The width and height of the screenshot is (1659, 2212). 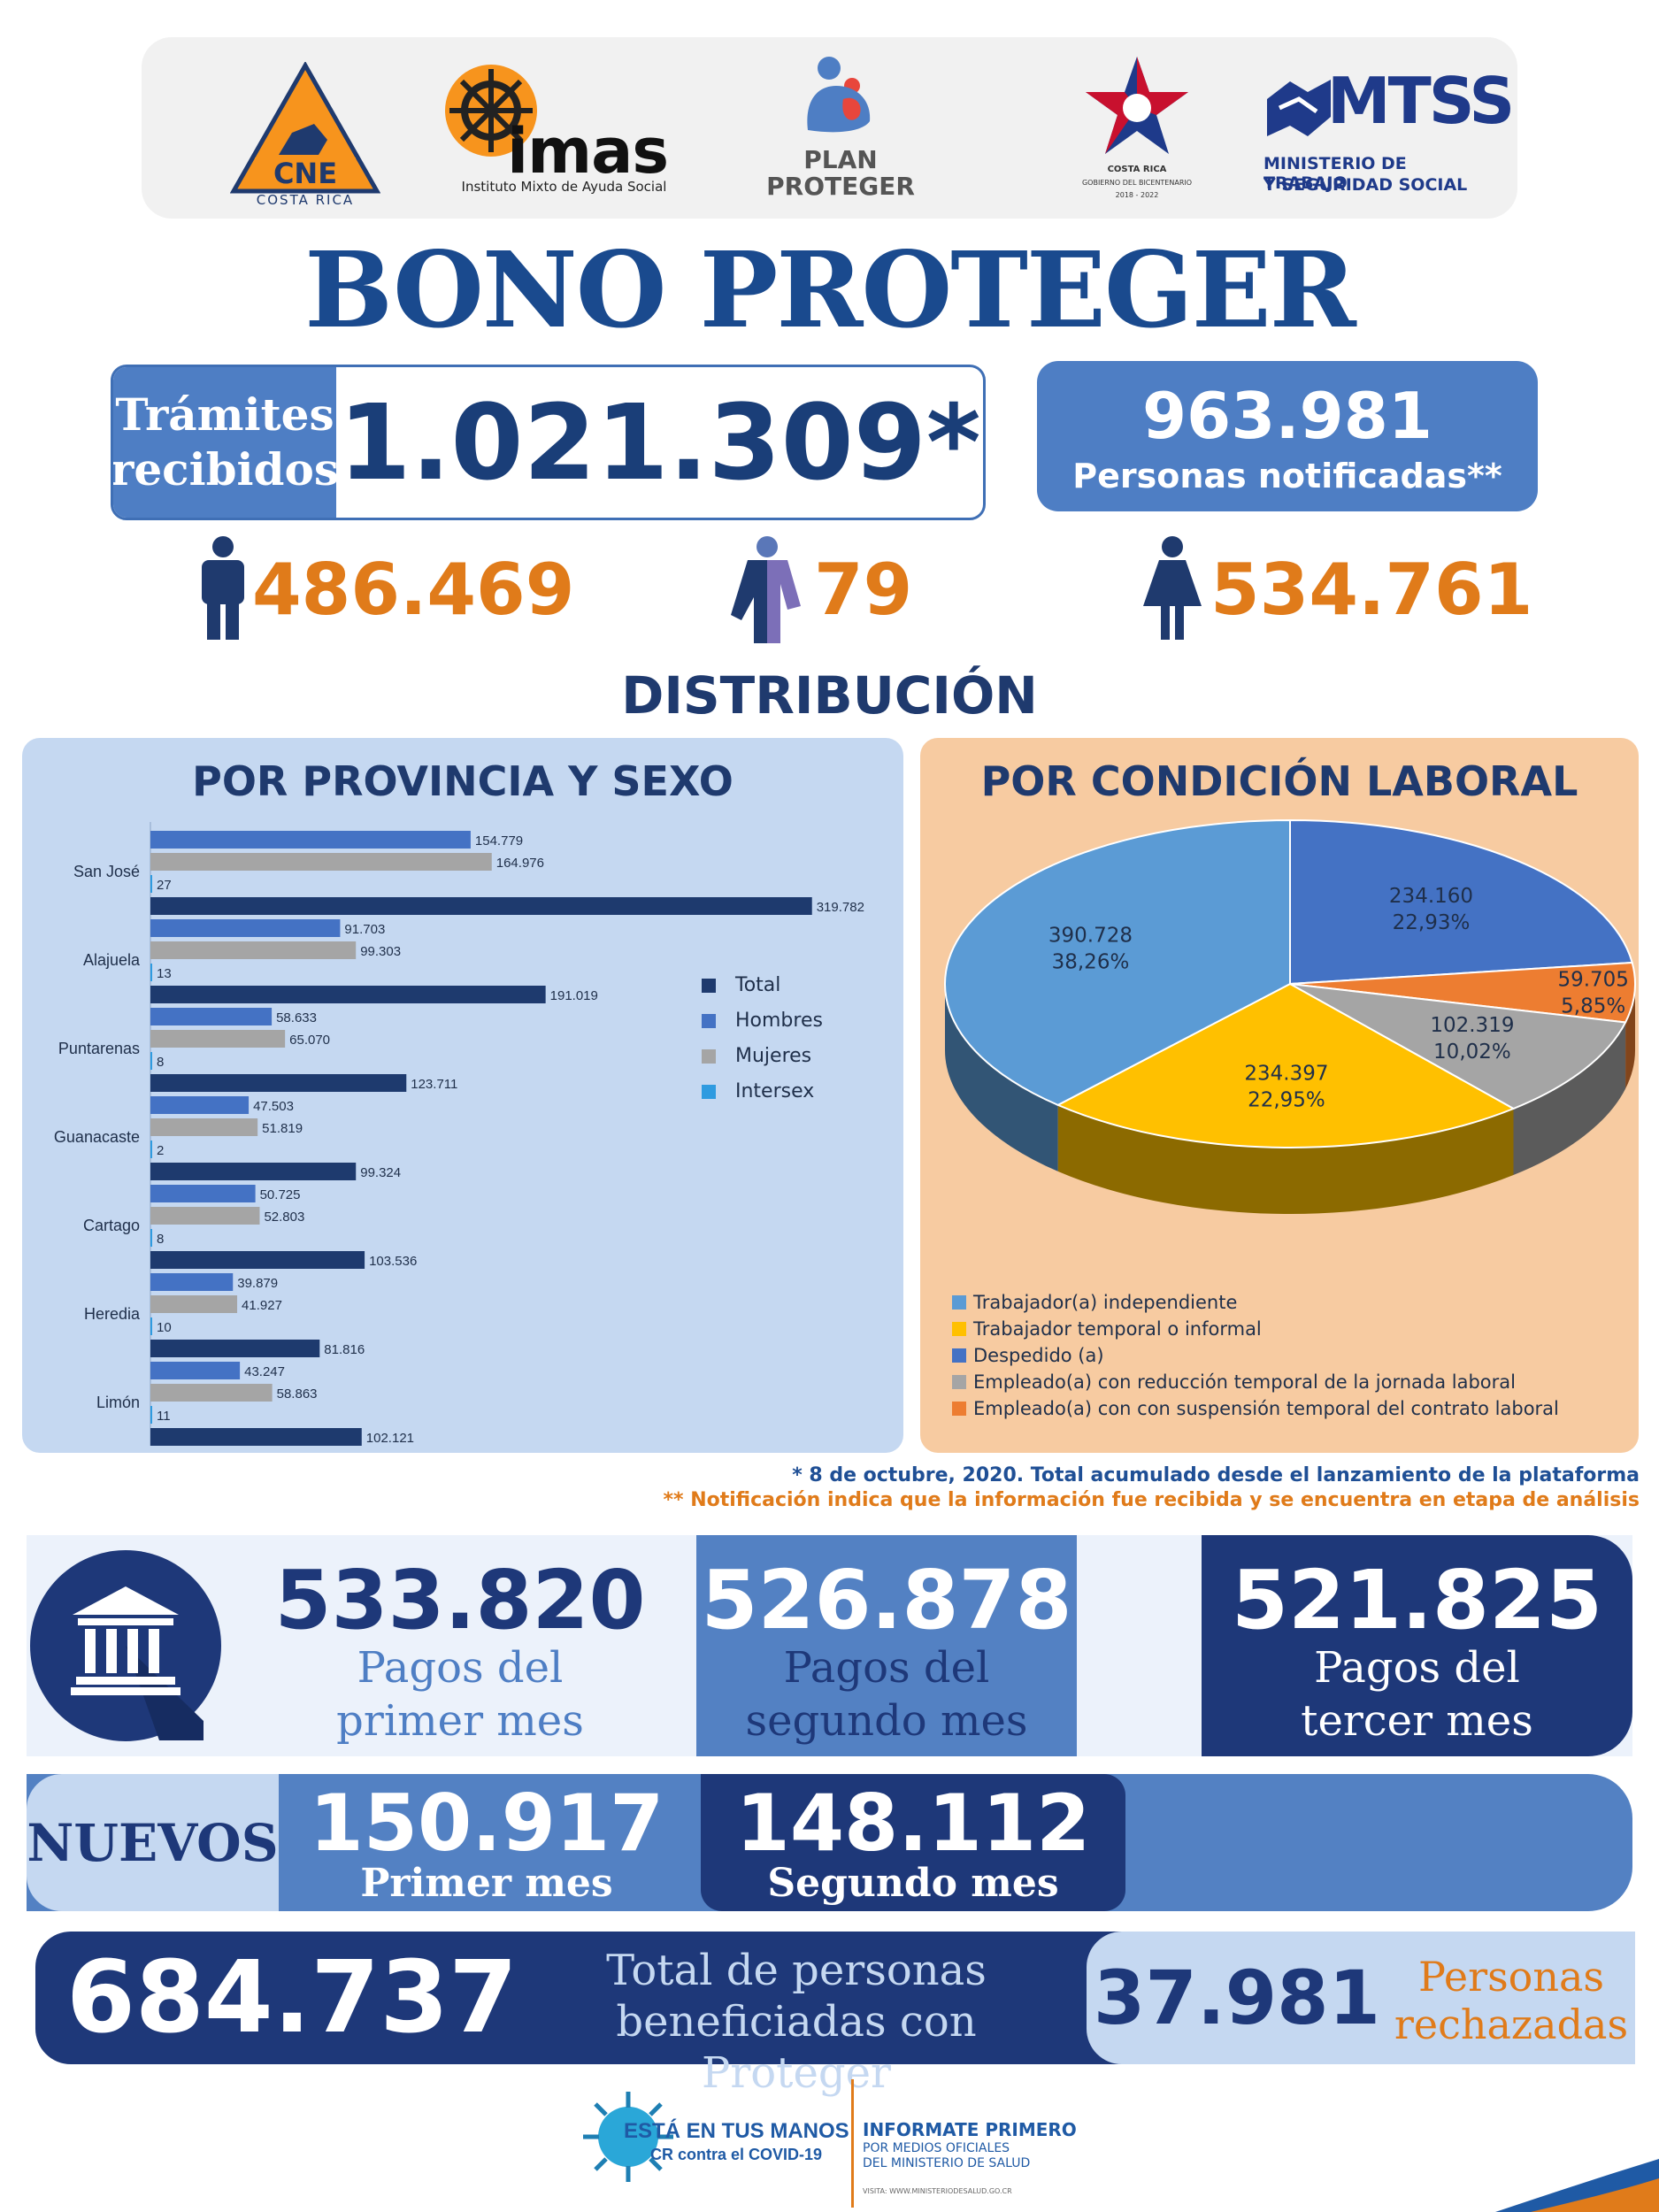 I want to click on bar-cartago-hombres, so click(x=203, y=1194).